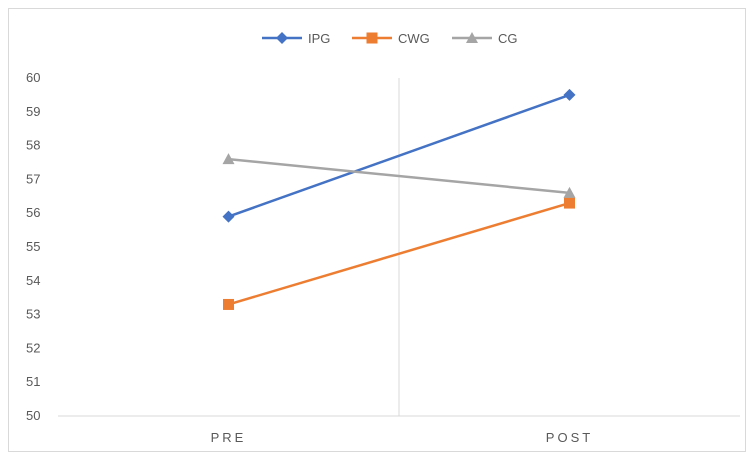  I want to click on y-tick-label: 51, so click(33, 381).